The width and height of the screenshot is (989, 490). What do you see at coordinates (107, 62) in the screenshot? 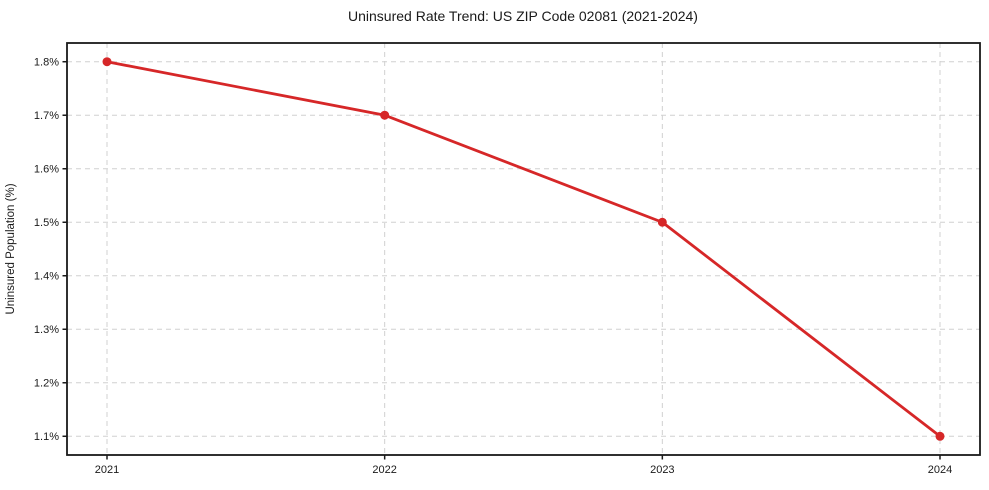
I see `data-point-2021` at bounding box center [107, 62].